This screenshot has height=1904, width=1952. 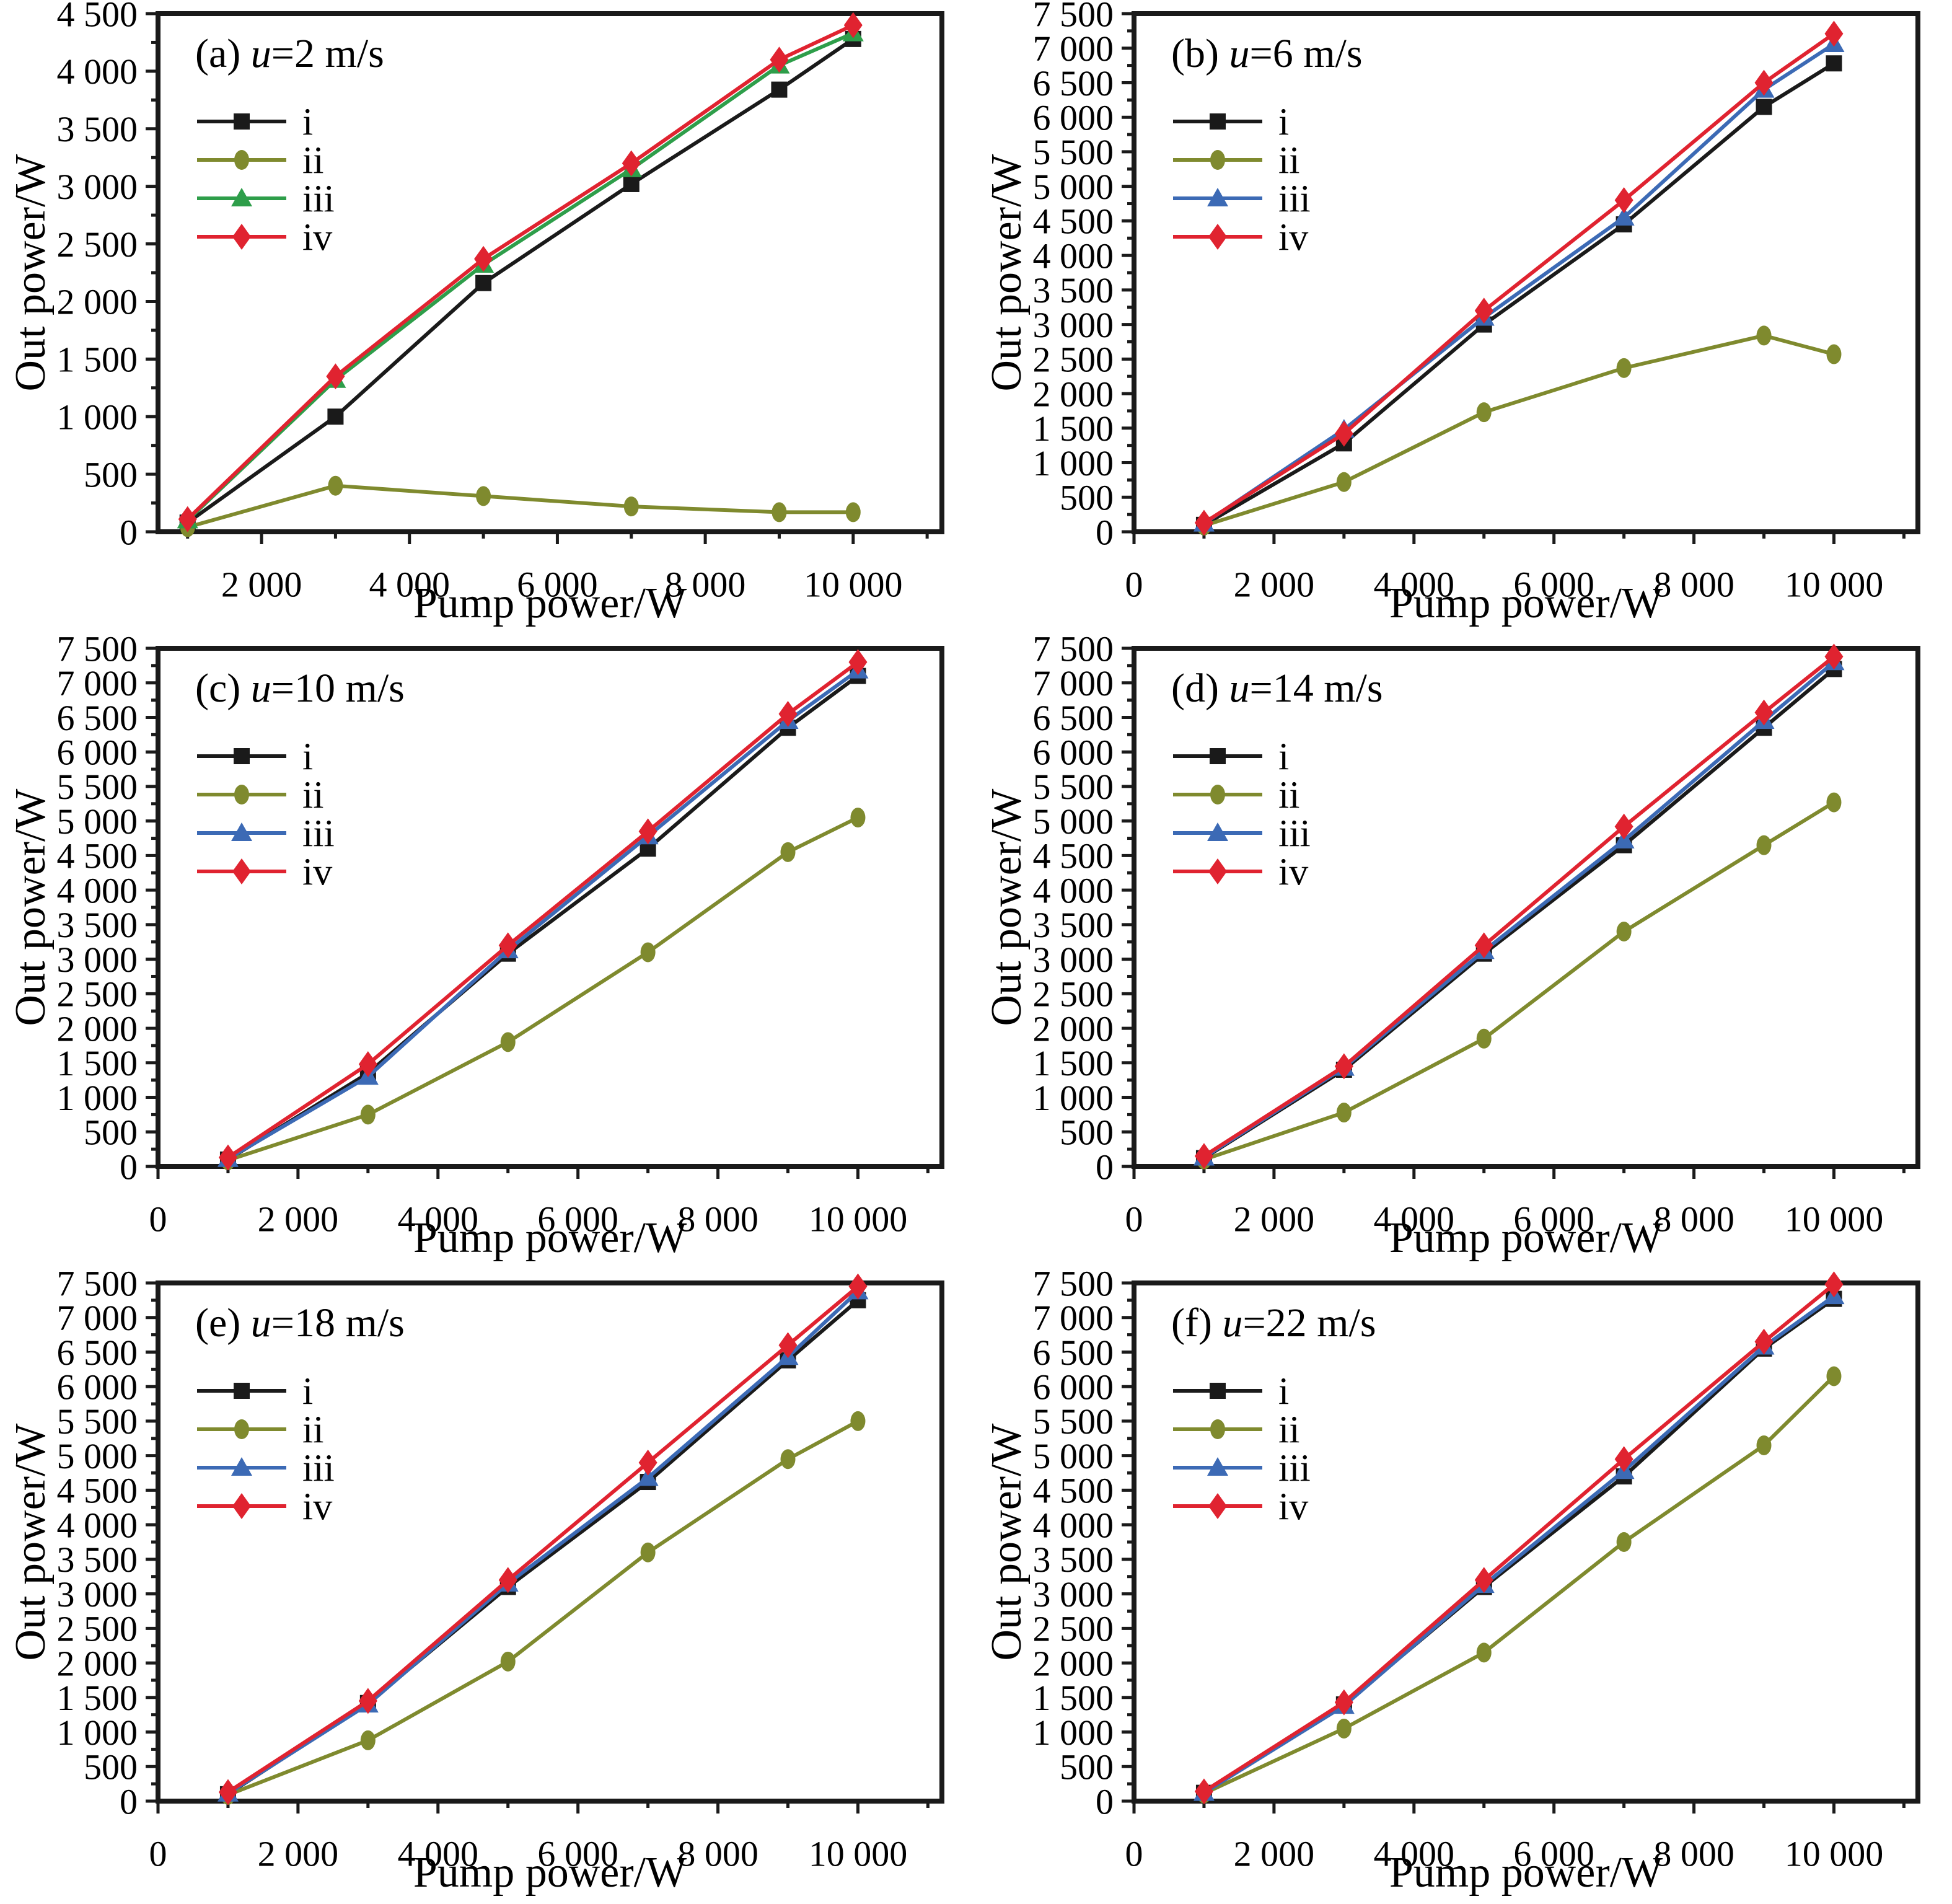 I want to click on legend-item-ii: ii, so click(x=260, y=1430).